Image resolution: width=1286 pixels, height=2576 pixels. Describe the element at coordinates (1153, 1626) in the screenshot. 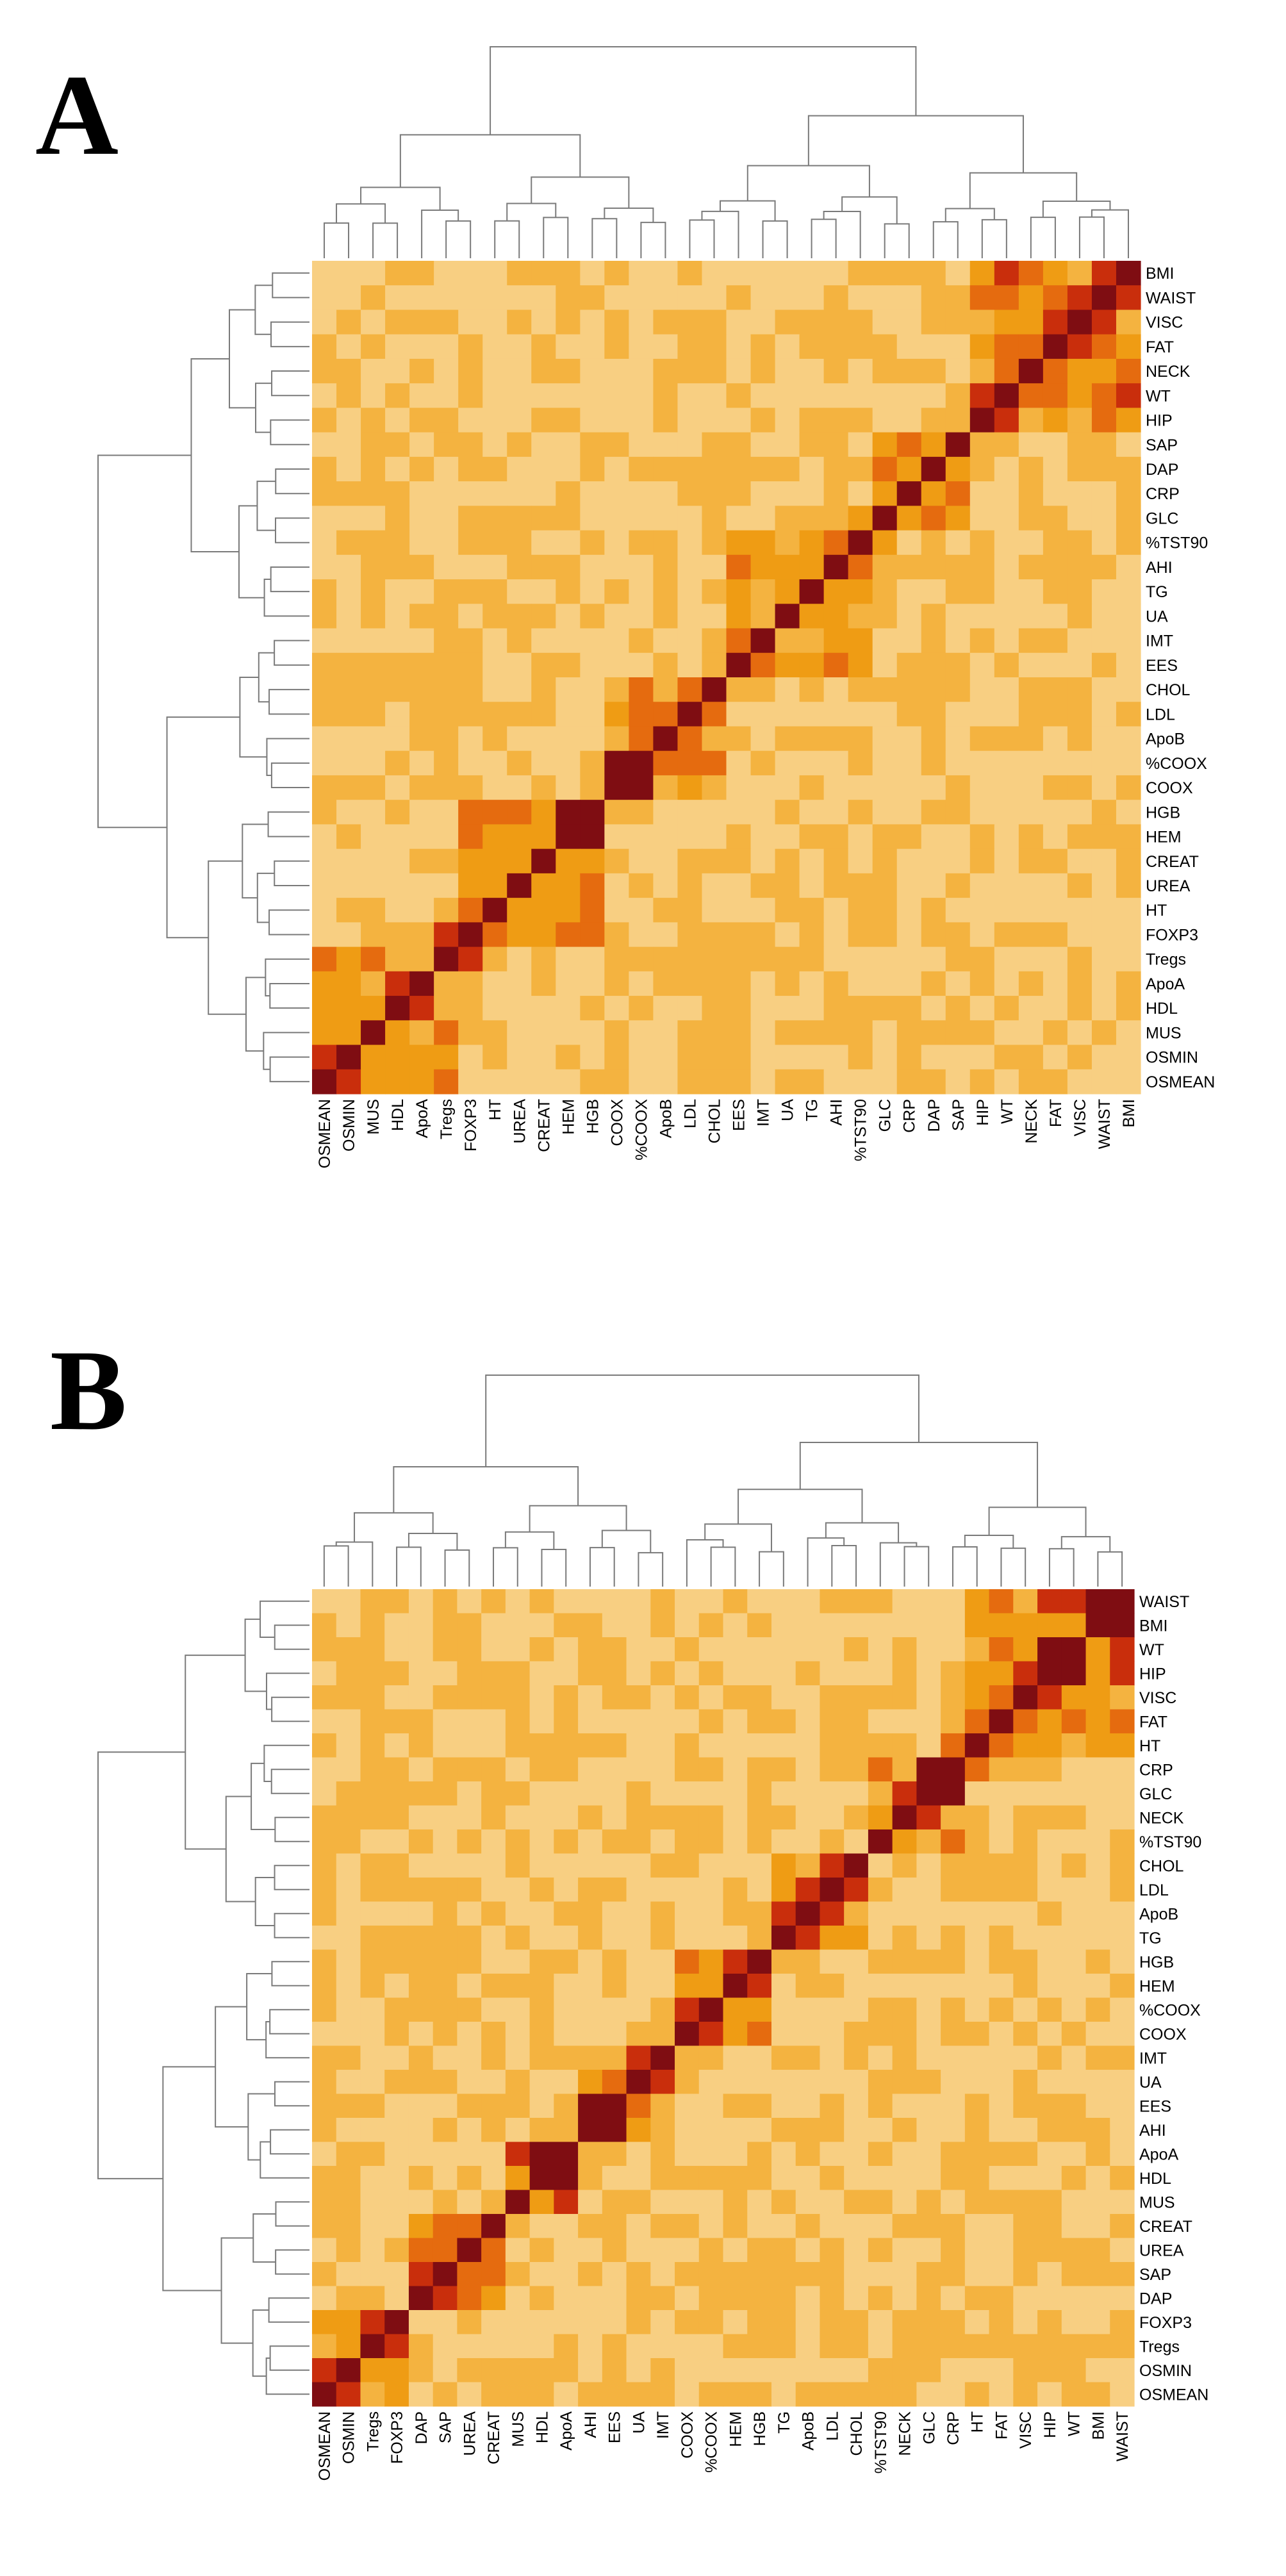

I see `row-label: BMI` at that location.